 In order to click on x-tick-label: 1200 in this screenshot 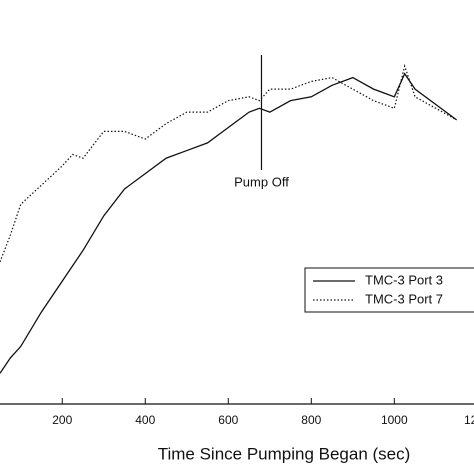, I will do `click(469, 420)`.